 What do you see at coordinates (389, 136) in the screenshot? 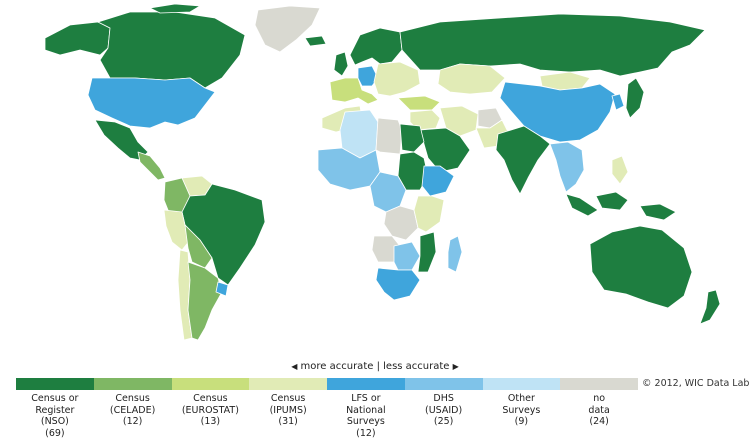
I see `region-libya` at bounding box center [389, 136].